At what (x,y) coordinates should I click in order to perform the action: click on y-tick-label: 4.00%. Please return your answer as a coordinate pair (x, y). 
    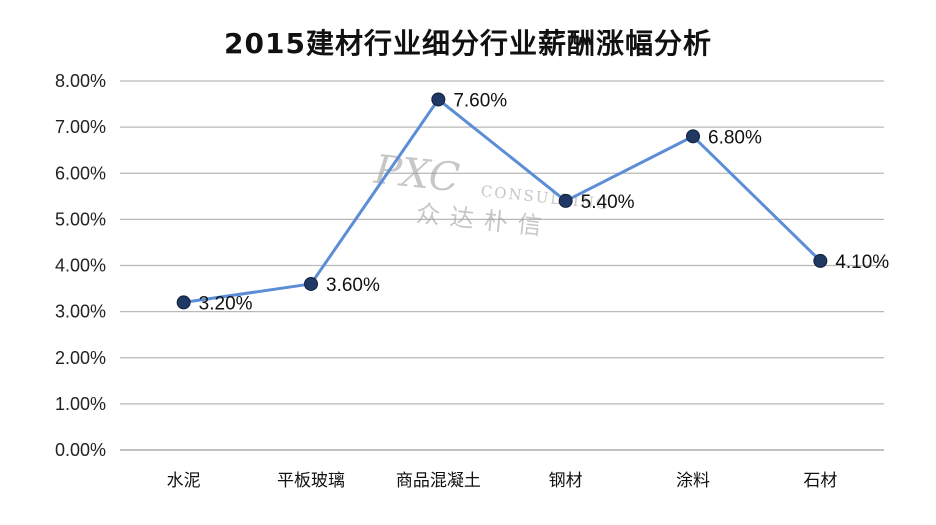
    Looking at the image, I should click on (80, 266).